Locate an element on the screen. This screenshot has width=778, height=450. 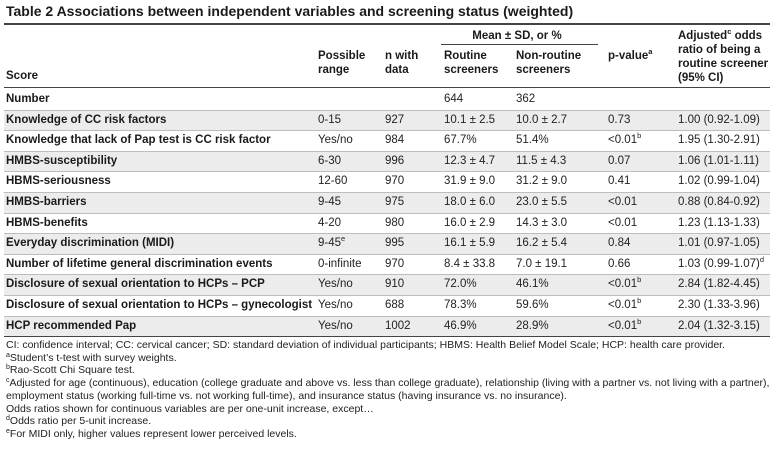
cell-routine: 16.1 ± 5.9 is located at coordinates (469, 243).